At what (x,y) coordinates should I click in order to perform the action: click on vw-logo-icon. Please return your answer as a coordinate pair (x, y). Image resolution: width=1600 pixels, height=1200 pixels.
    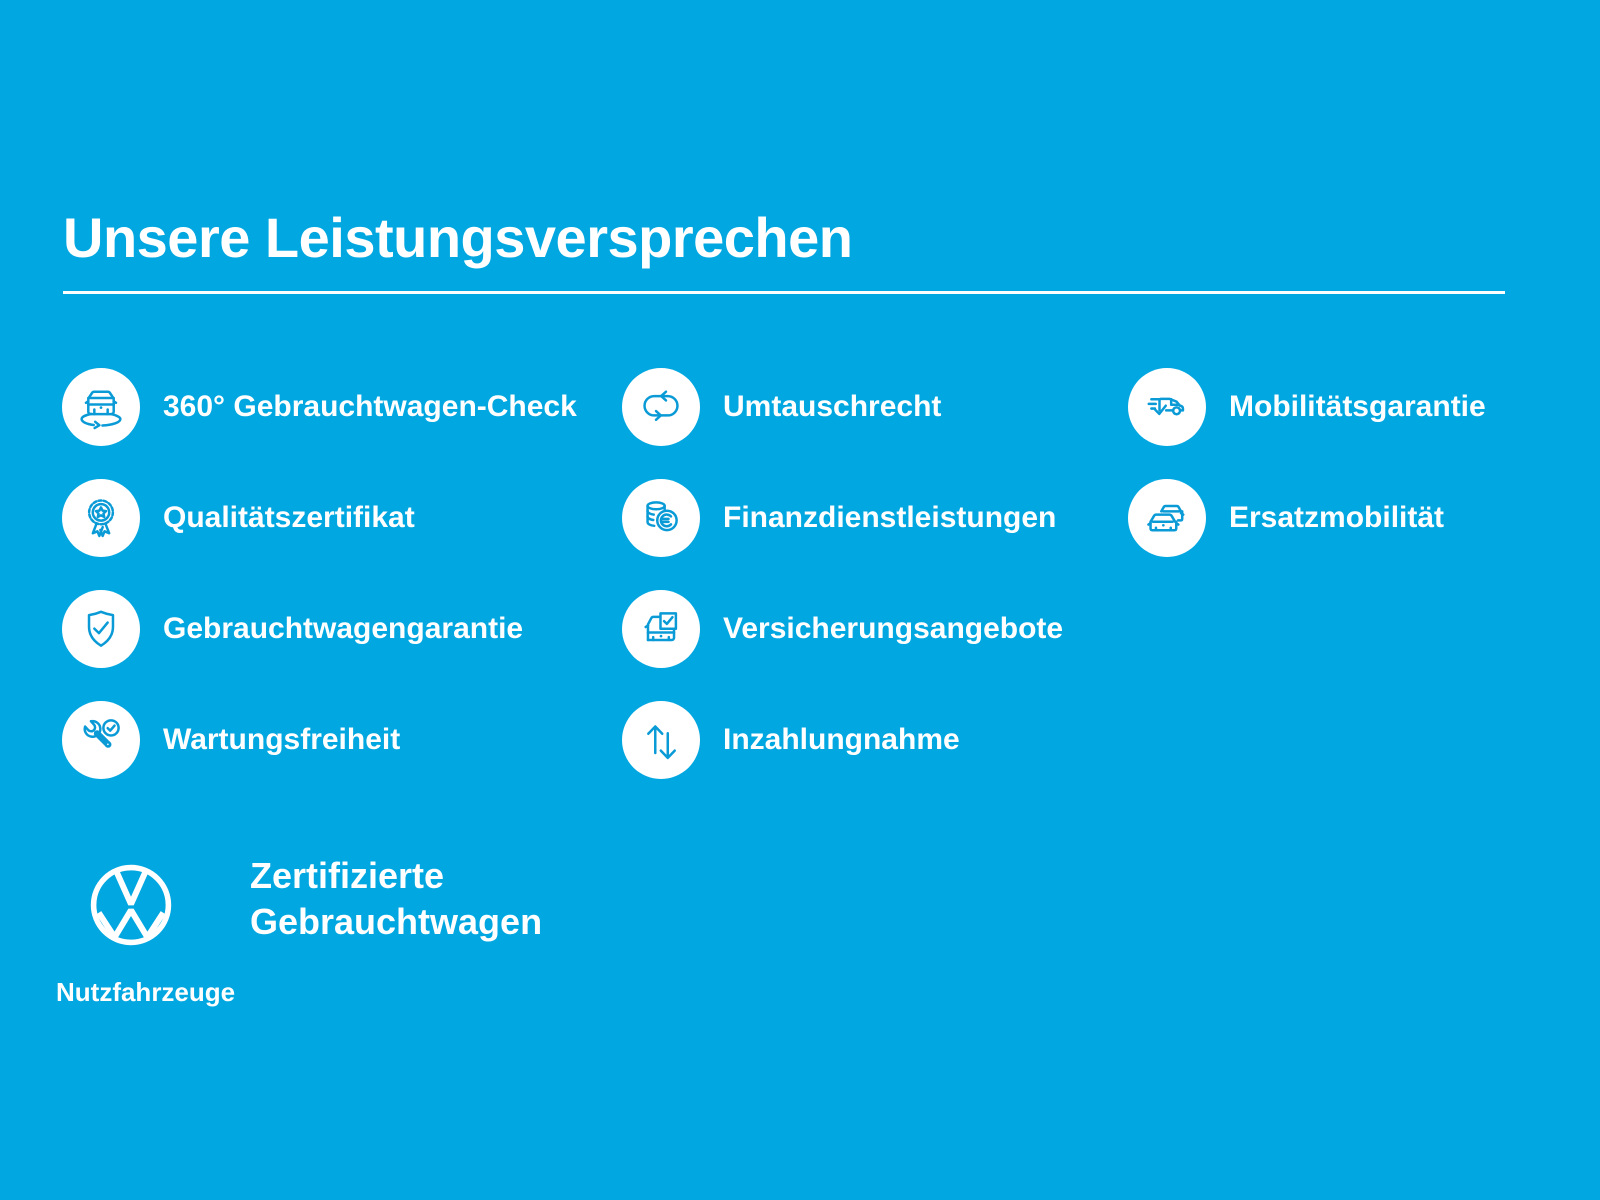
    Looking at the image, I should click on (131, 905).